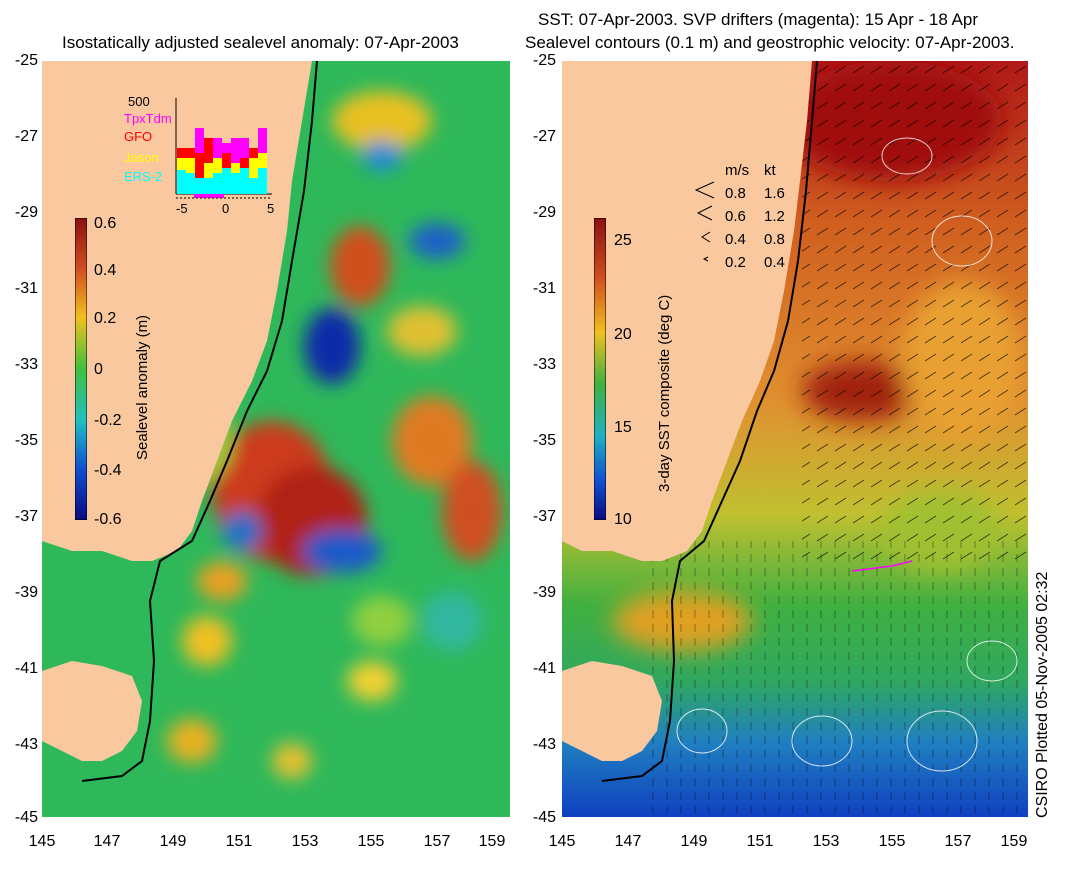 The height and width of the screenshot is (870, 1080). Describe the element at coordinates (81, 369) in the screenshot. I see `sla-colorbar` at that location.